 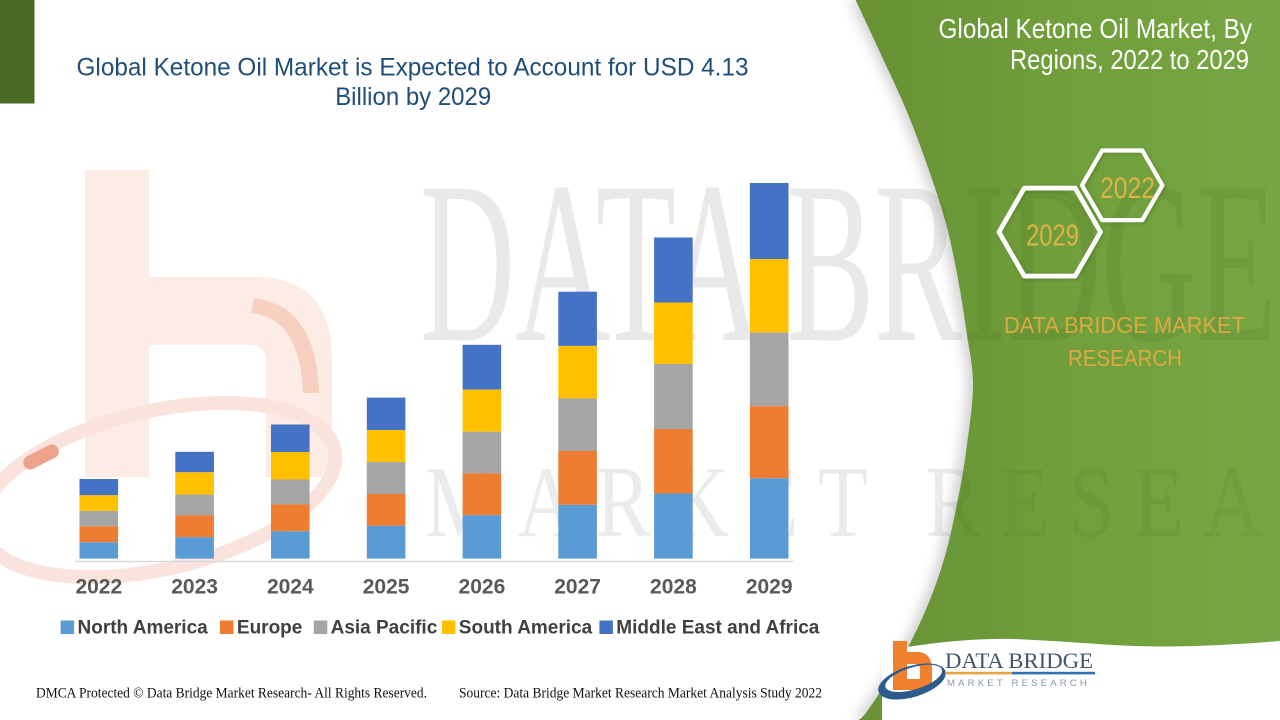 What do you see at coordinates (386, 587) in the screenshot?
I see `svg-text: 2025` at bounding box center [386, 587].